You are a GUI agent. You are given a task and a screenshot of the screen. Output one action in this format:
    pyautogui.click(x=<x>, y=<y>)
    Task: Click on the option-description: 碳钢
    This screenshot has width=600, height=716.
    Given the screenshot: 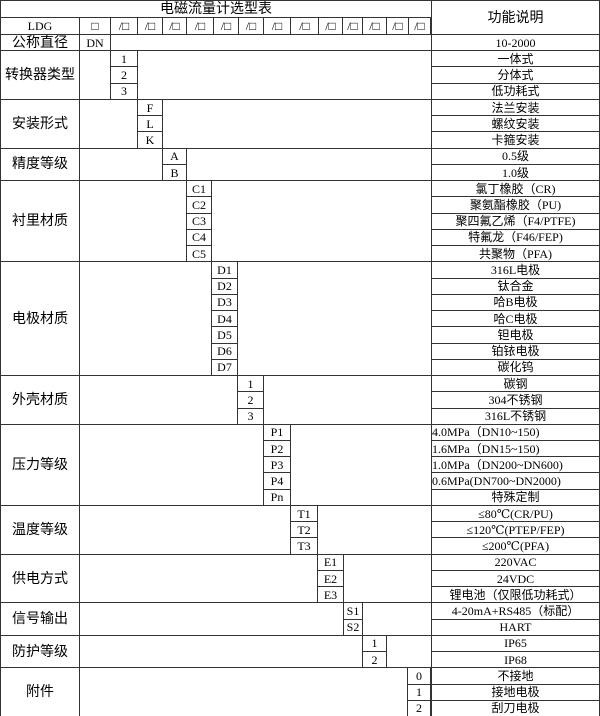 What is the action you would take?
    pyautogui.click(x=515, y=384)
    